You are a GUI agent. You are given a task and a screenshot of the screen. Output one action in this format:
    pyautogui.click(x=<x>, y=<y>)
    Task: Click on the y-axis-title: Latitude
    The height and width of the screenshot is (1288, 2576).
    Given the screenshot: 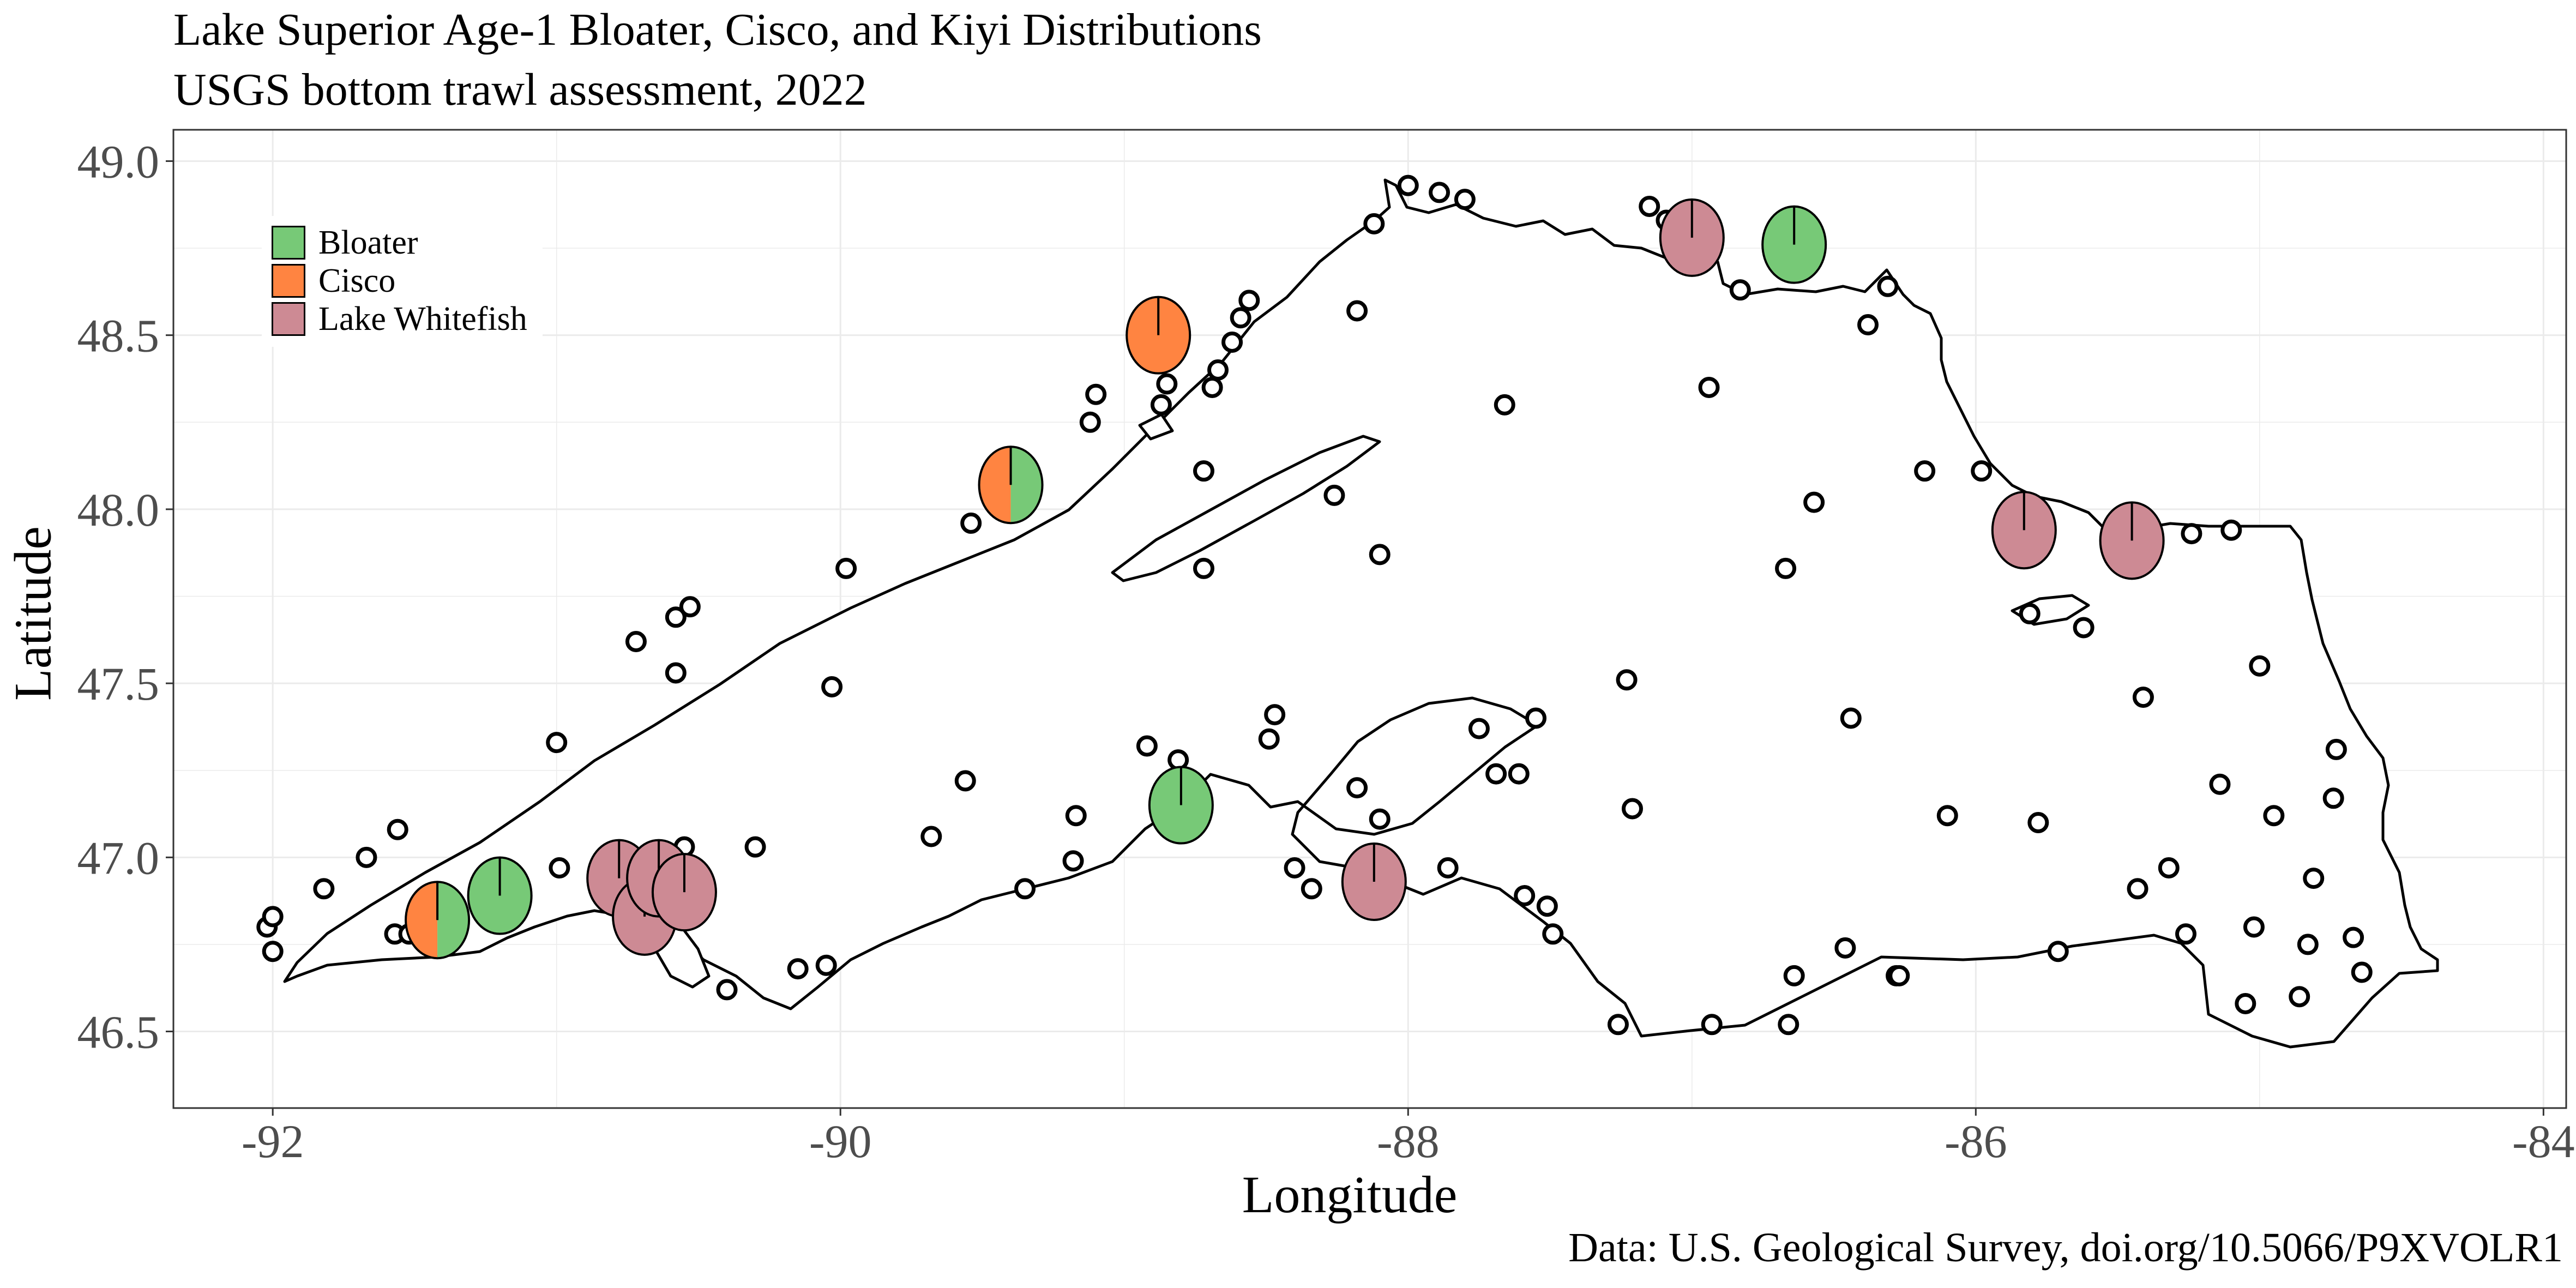 What is the action you would take?
    pyautogui.click(x=32, y=613)
    